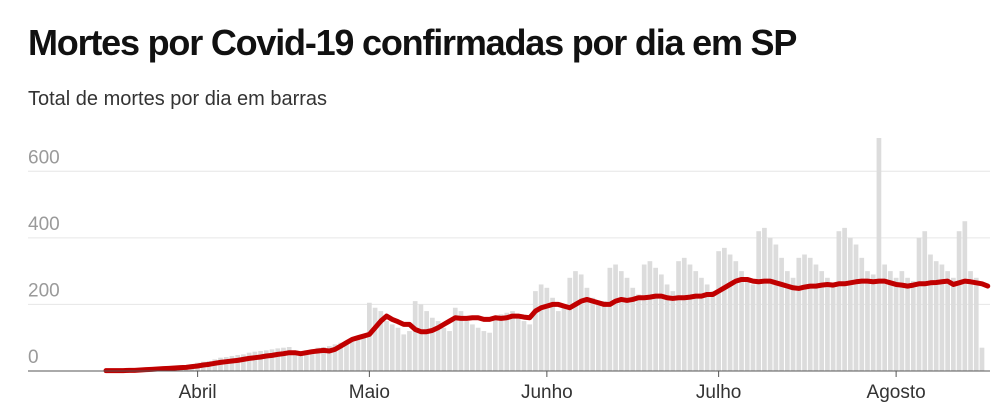 This screenshot has width=1004, height=416. I want to click on y-tick-label: 600, so click(44, 157).